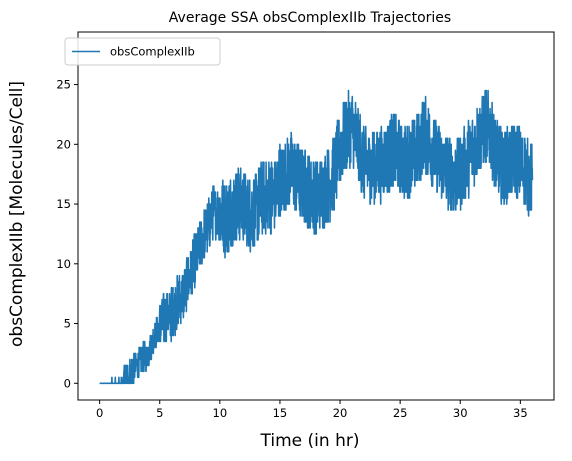  What do you see at coordinates (520, 413) in the screenshot?
I see `x-tick-label: 35` at bounding box center [520, 413].